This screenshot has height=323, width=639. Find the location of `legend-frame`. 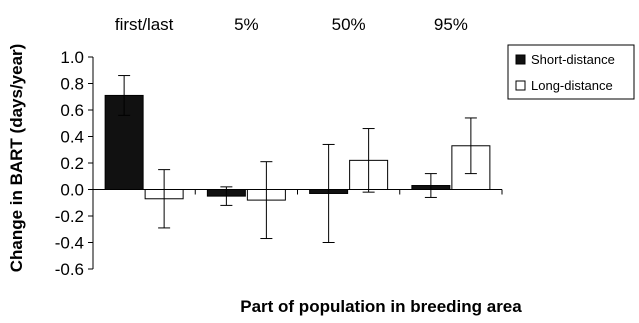

legend-frame is located at coordinates (571, 72).